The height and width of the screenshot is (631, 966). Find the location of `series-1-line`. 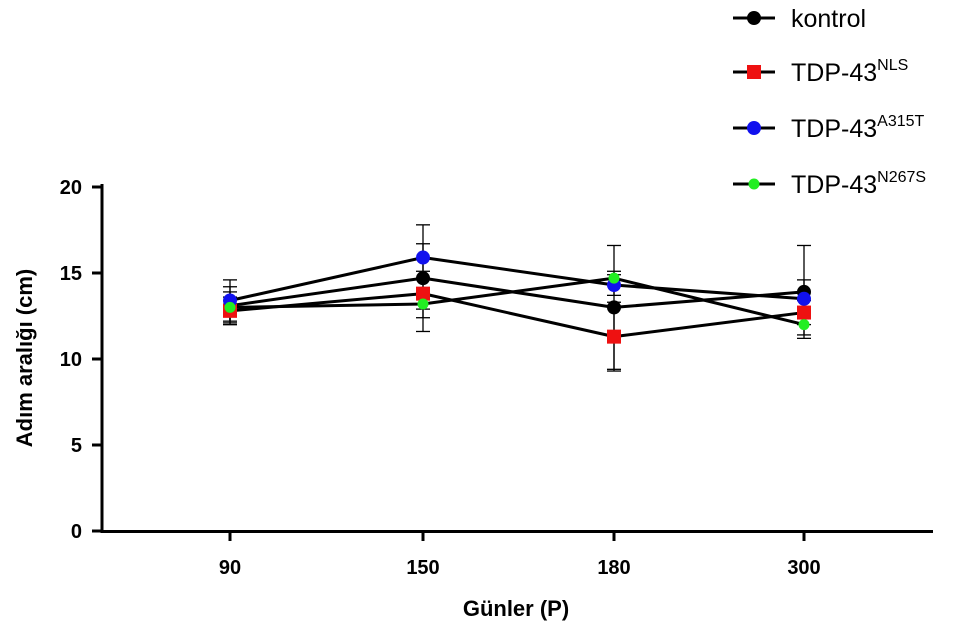

series-1-line is located at coordinates (517, 315).